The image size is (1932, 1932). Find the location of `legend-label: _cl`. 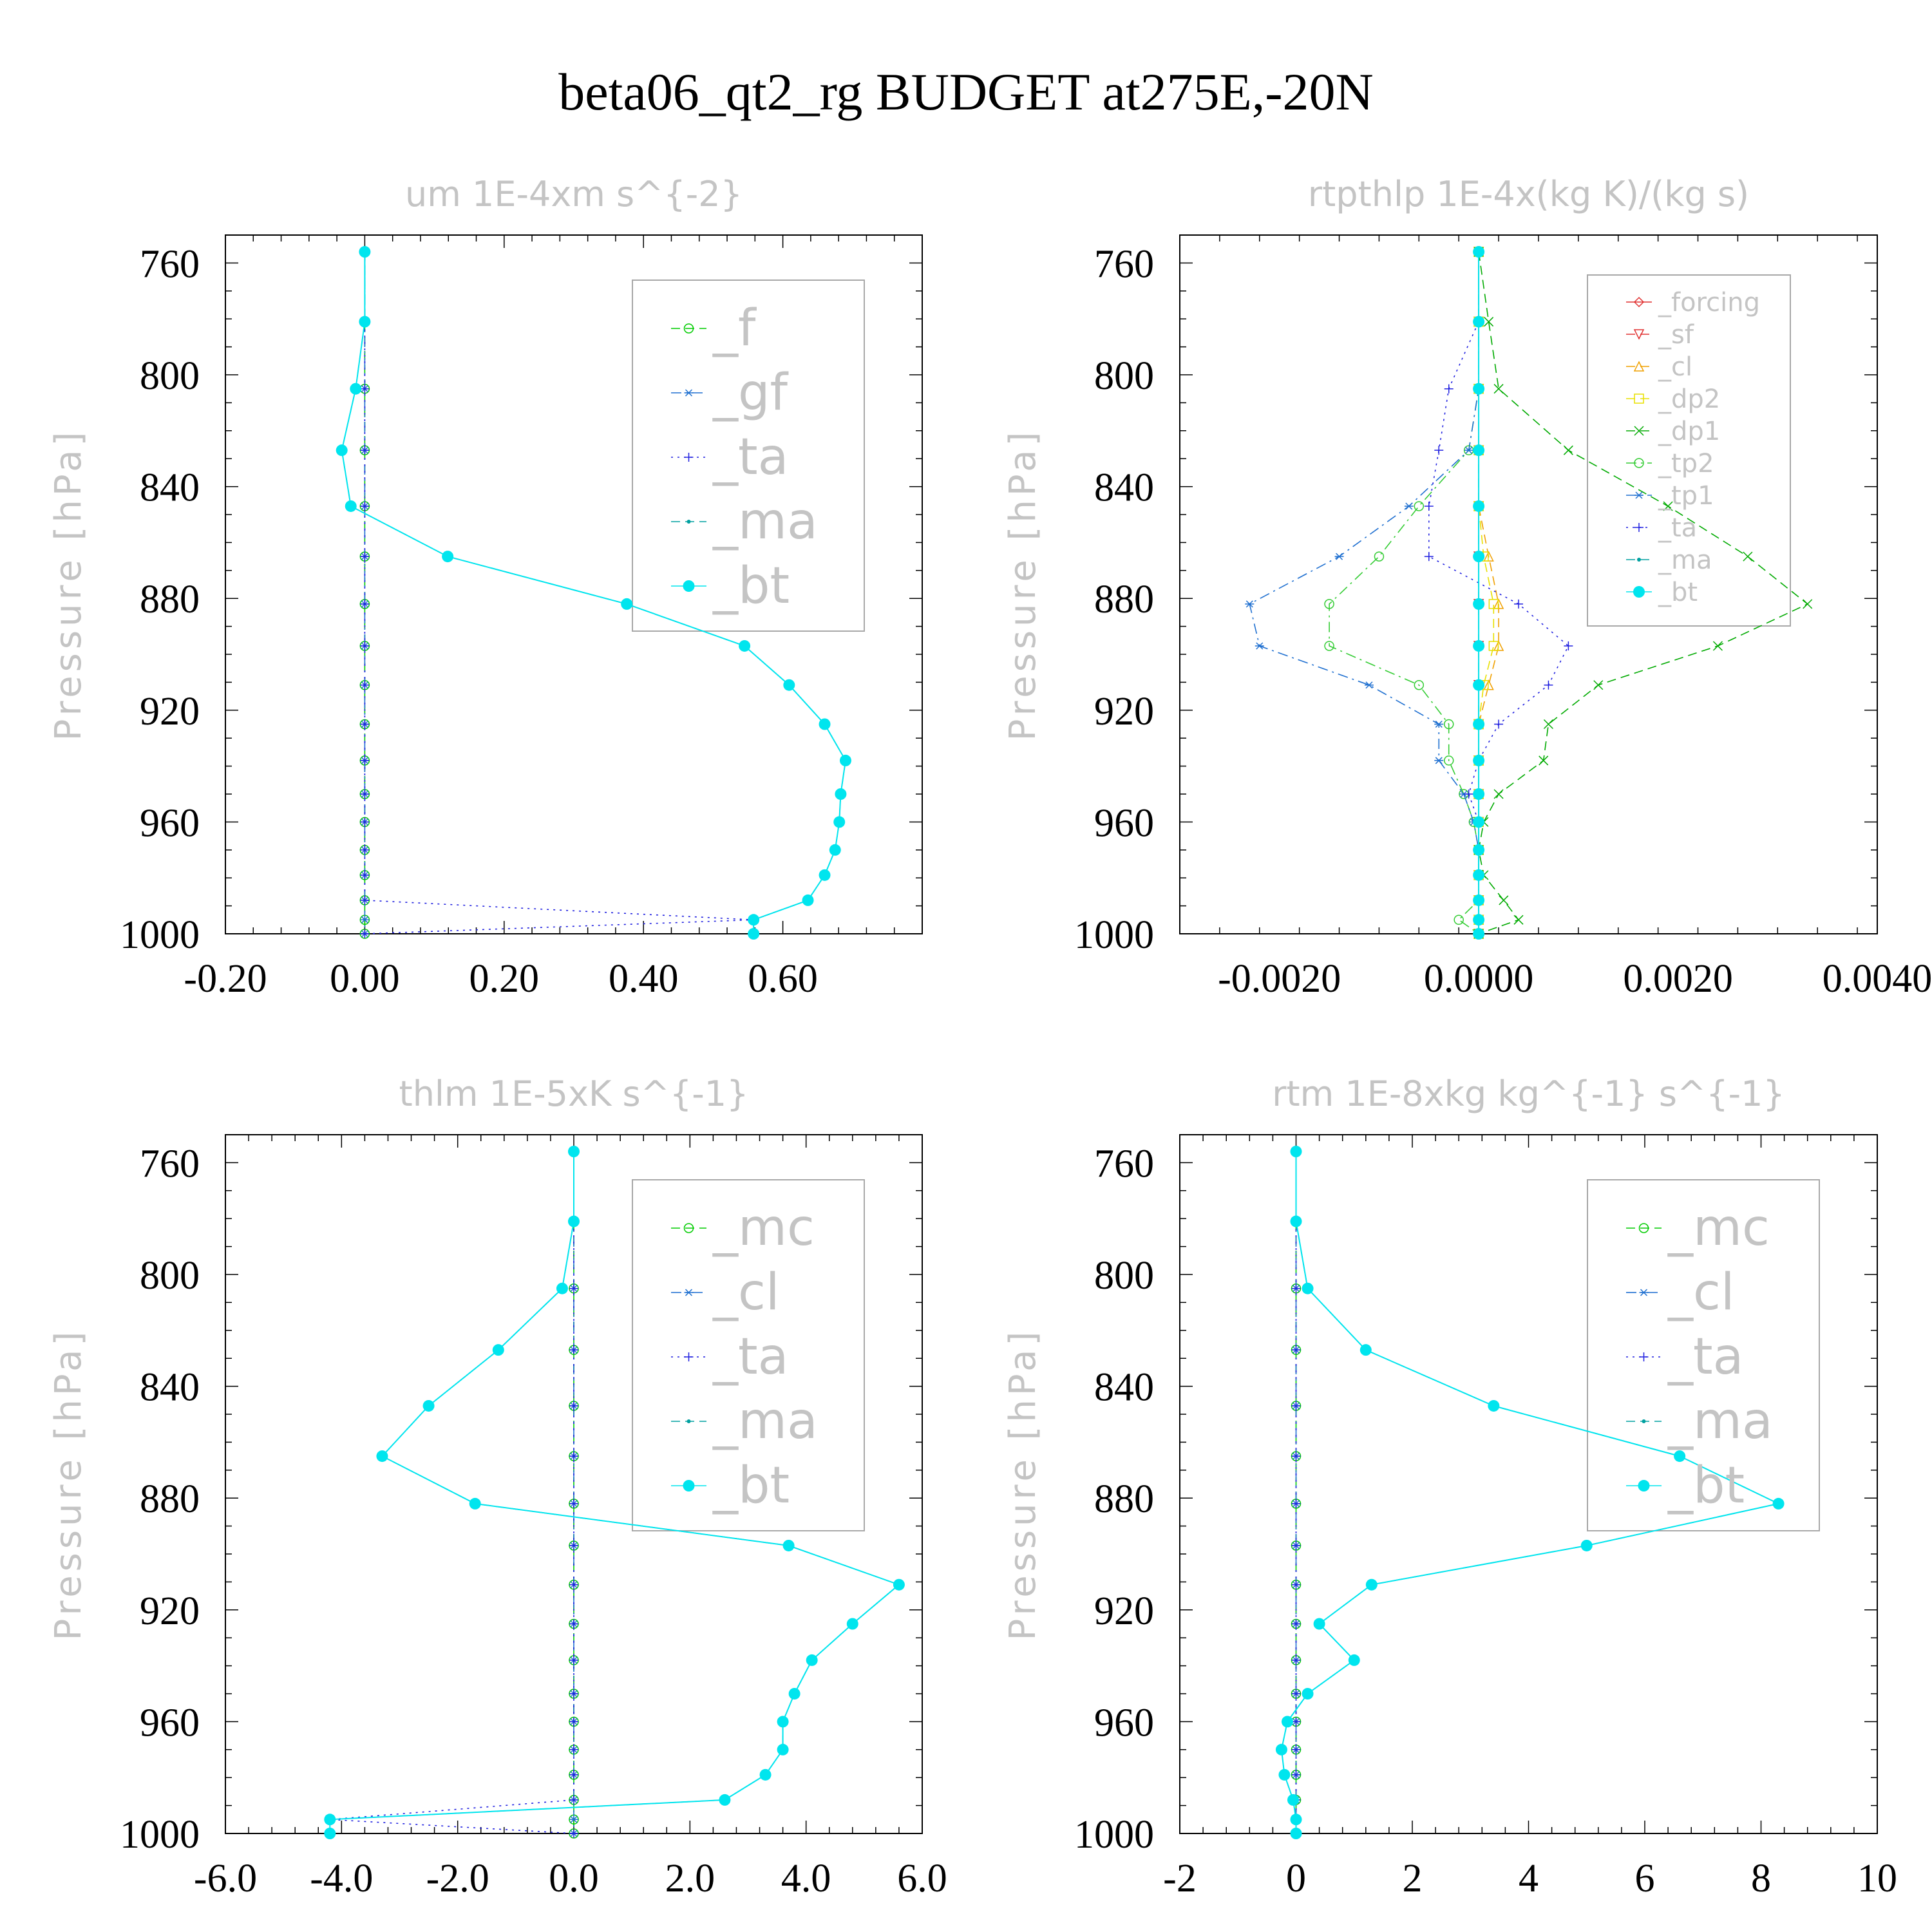

legend-label: _cl is located at coordinates (1675, 367).